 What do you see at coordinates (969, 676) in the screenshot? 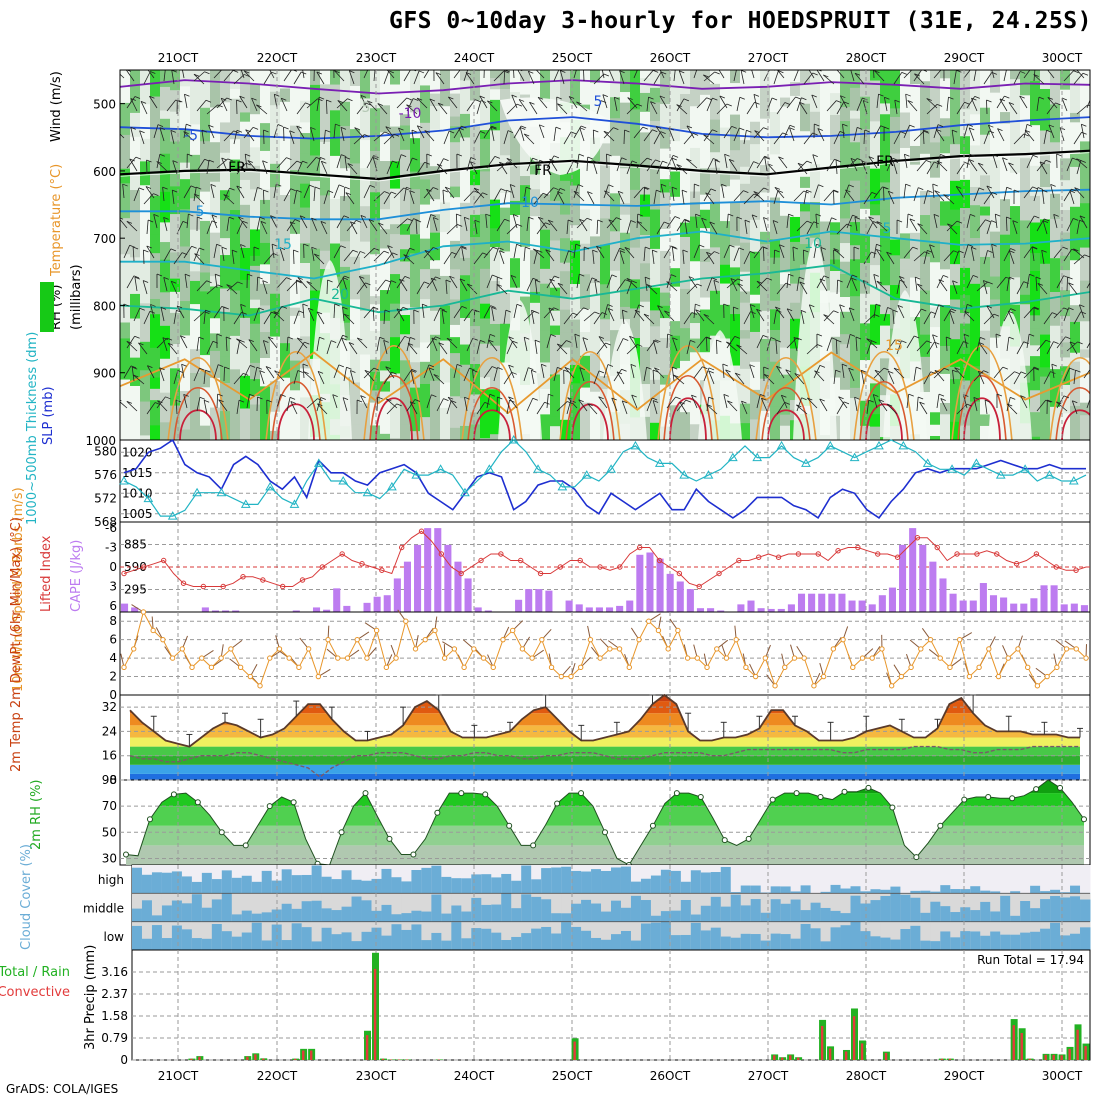
I see `wind-marker` at bounding box center [969, 676].